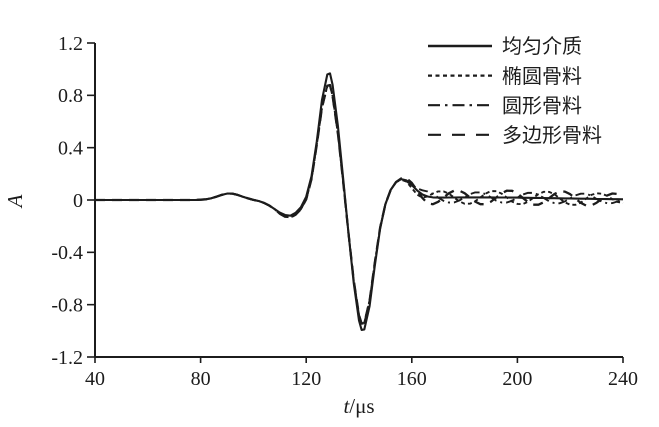 The height and width of the screenshot is (427, 659). I want to click on y-axis-tick-label: -0.8, so click(67, 305).